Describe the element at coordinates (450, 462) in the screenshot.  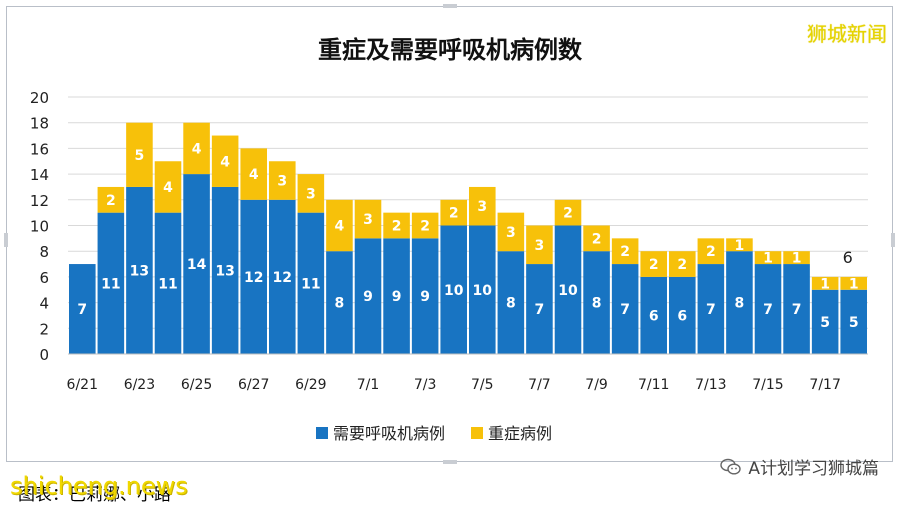
I see `frame-handle-bottom` at that location.